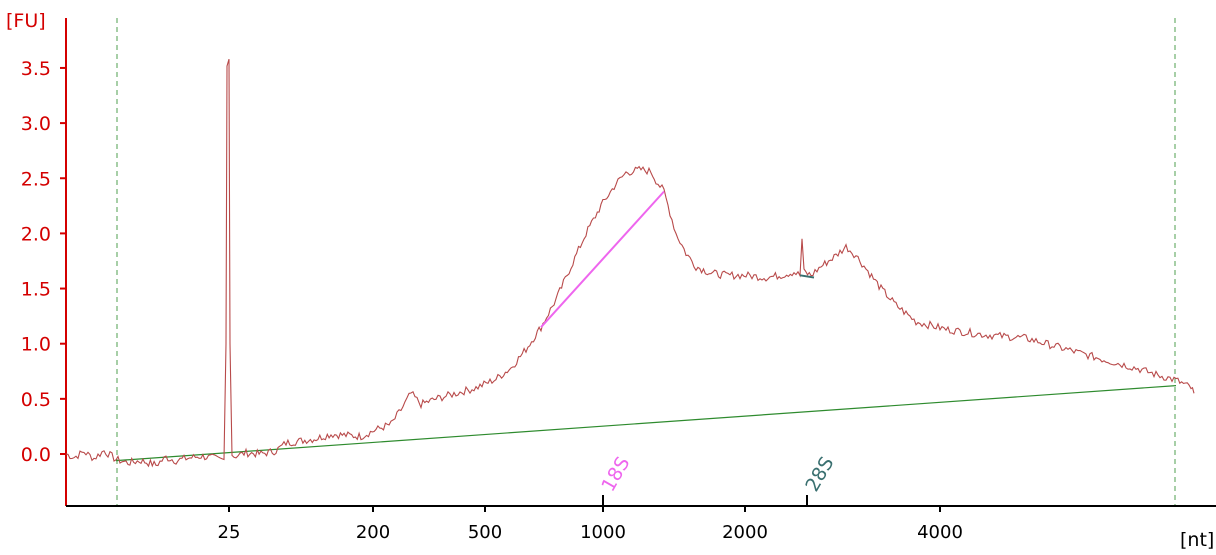 The height and width of the screenshot is (555, 1216). What do you see at coordinates (603, 532) in the screenshot?
I see `x-tick-label: 1000` at bounding box center [603, 532].